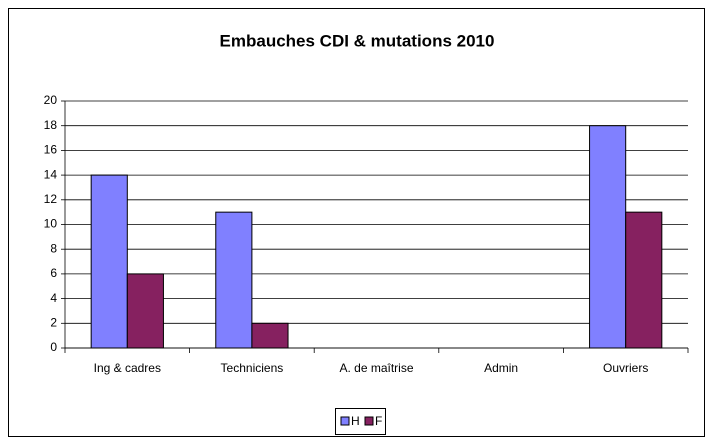 Image resolution: width=713 pixels, height=439 pixels. Describe the element at coordinates (355, 421) in the screenshot. I see `legend-label: H` at that location.